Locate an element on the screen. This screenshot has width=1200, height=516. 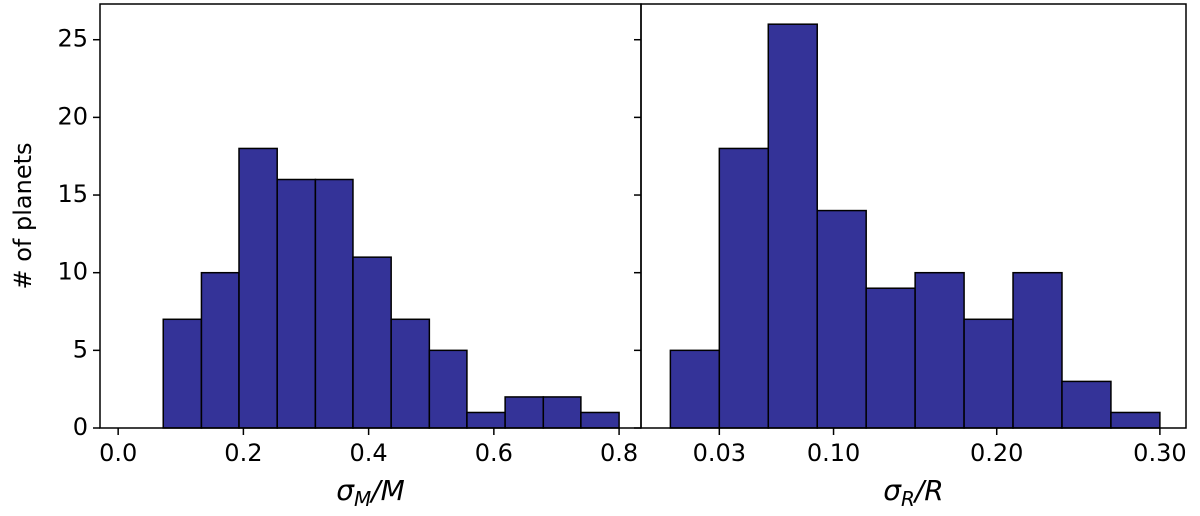
y-tick-label: 0 is located at coordinates (80, 427).